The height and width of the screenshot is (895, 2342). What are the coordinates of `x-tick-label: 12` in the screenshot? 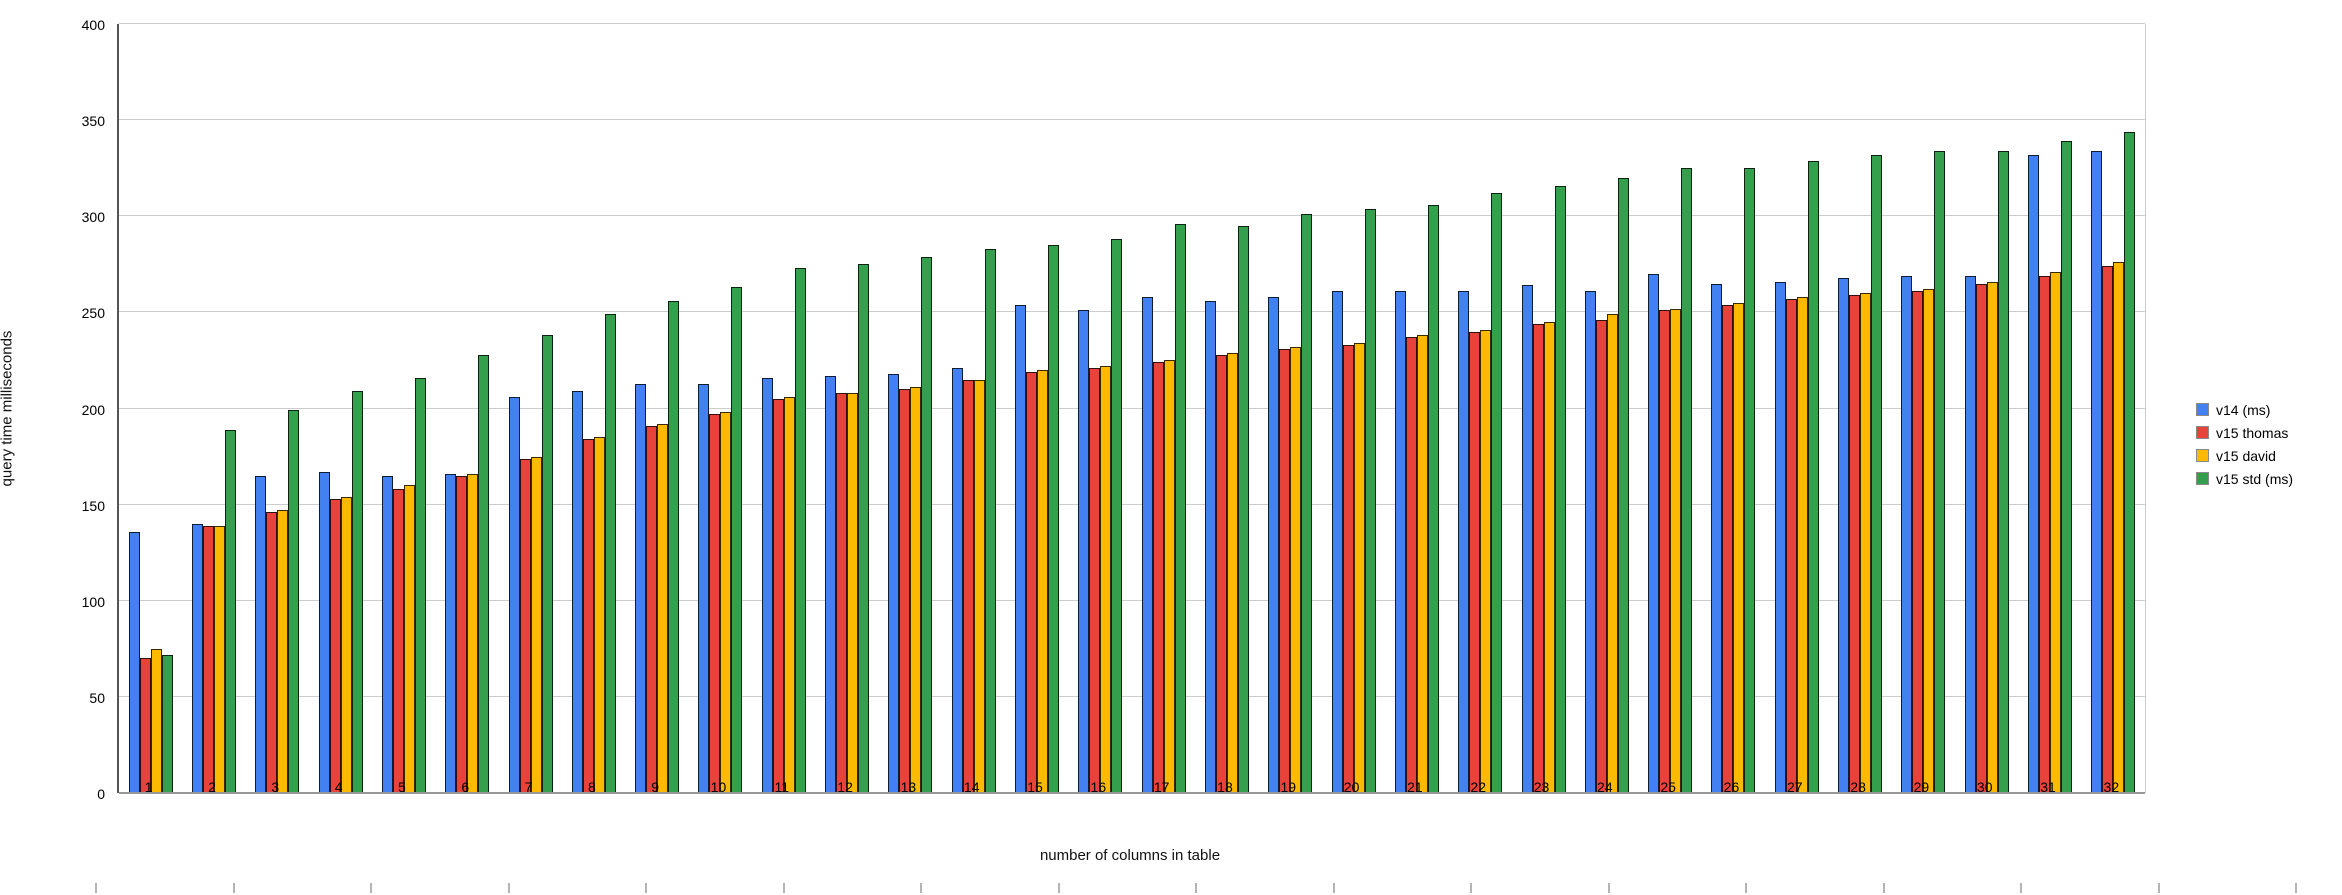 It's located at (845, 787).